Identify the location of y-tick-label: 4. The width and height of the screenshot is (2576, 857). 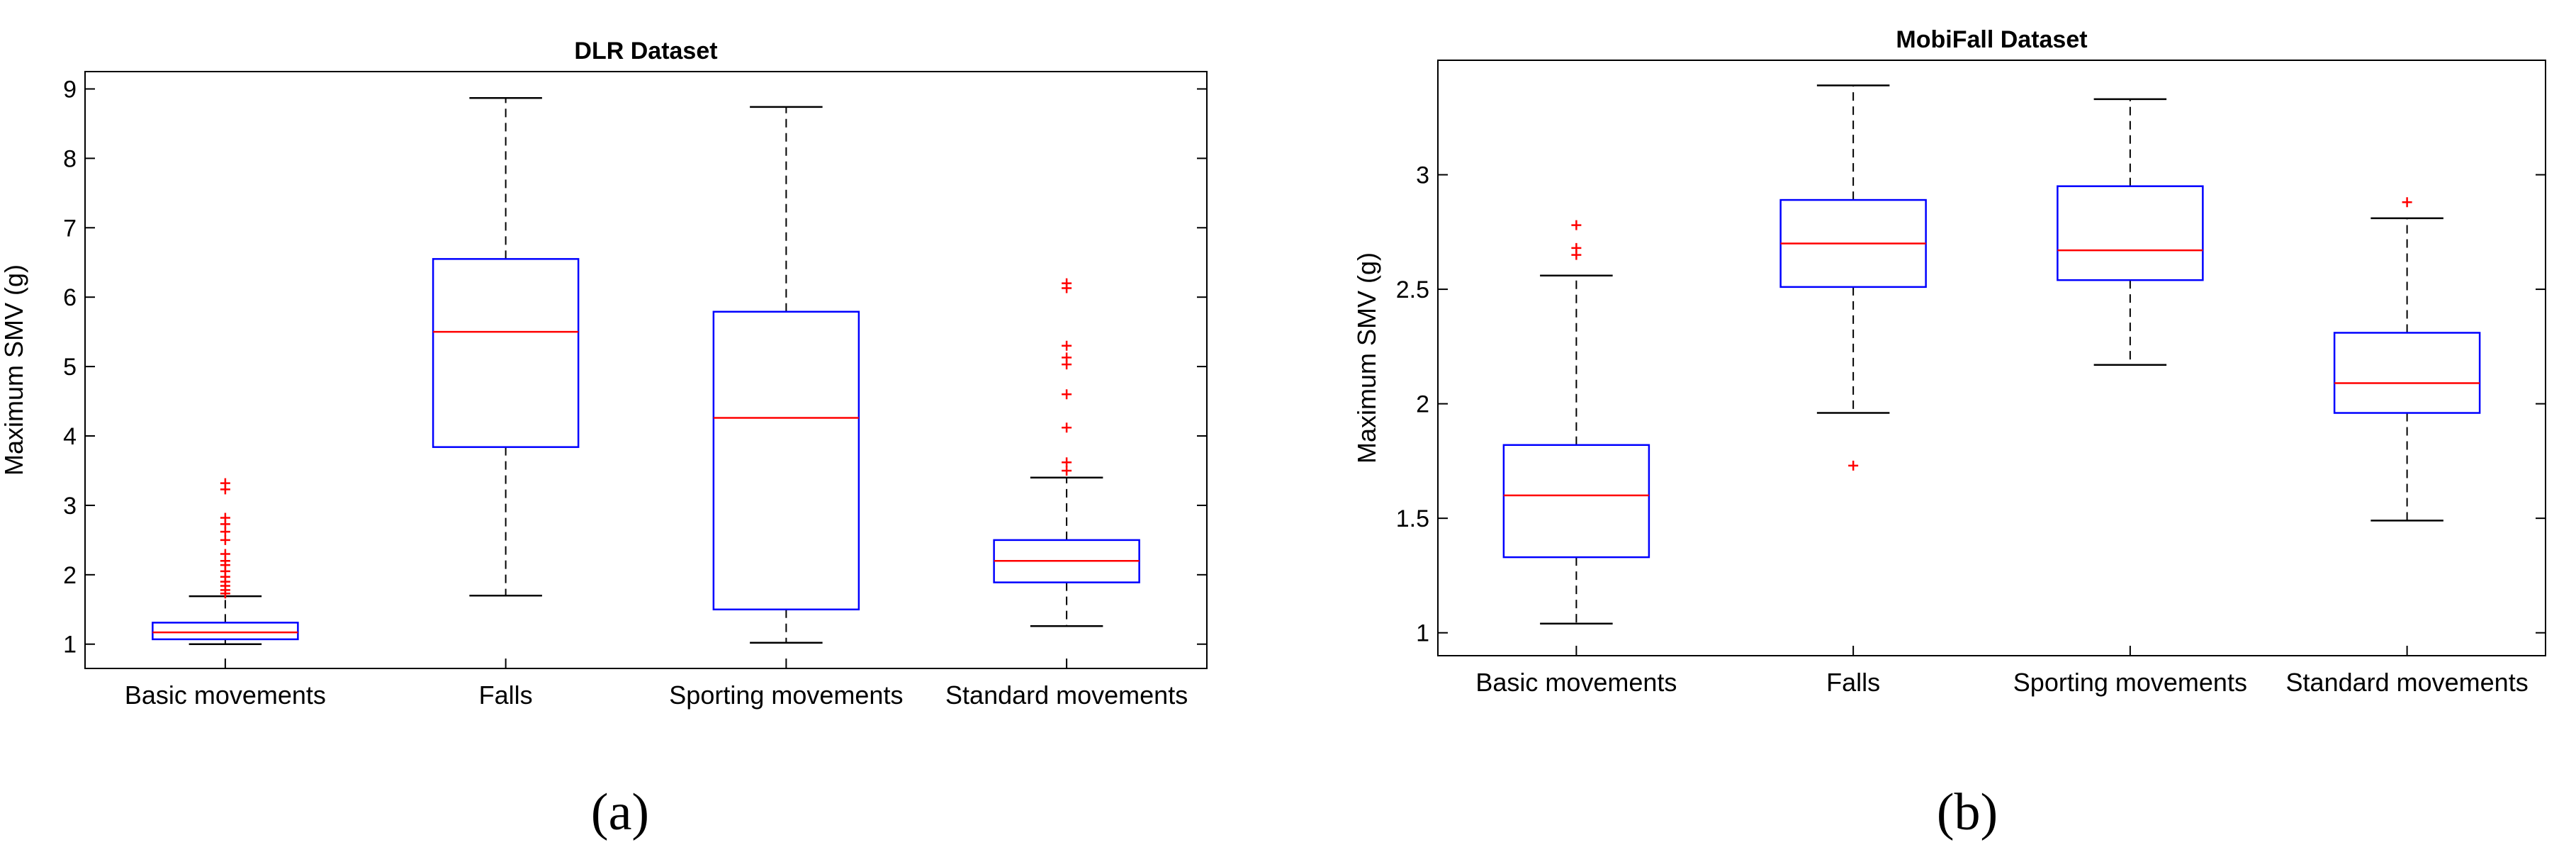
(70, 436).